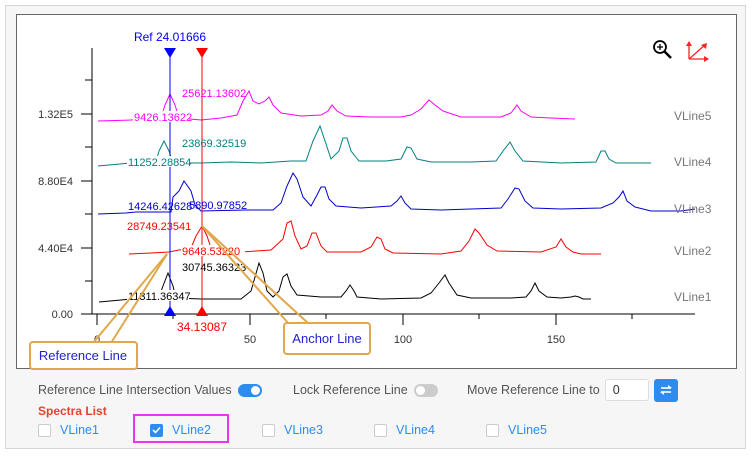  Describe the element at coordinates (249, 390) in the screenshot. I see `intersection-values-toggle` at that location.